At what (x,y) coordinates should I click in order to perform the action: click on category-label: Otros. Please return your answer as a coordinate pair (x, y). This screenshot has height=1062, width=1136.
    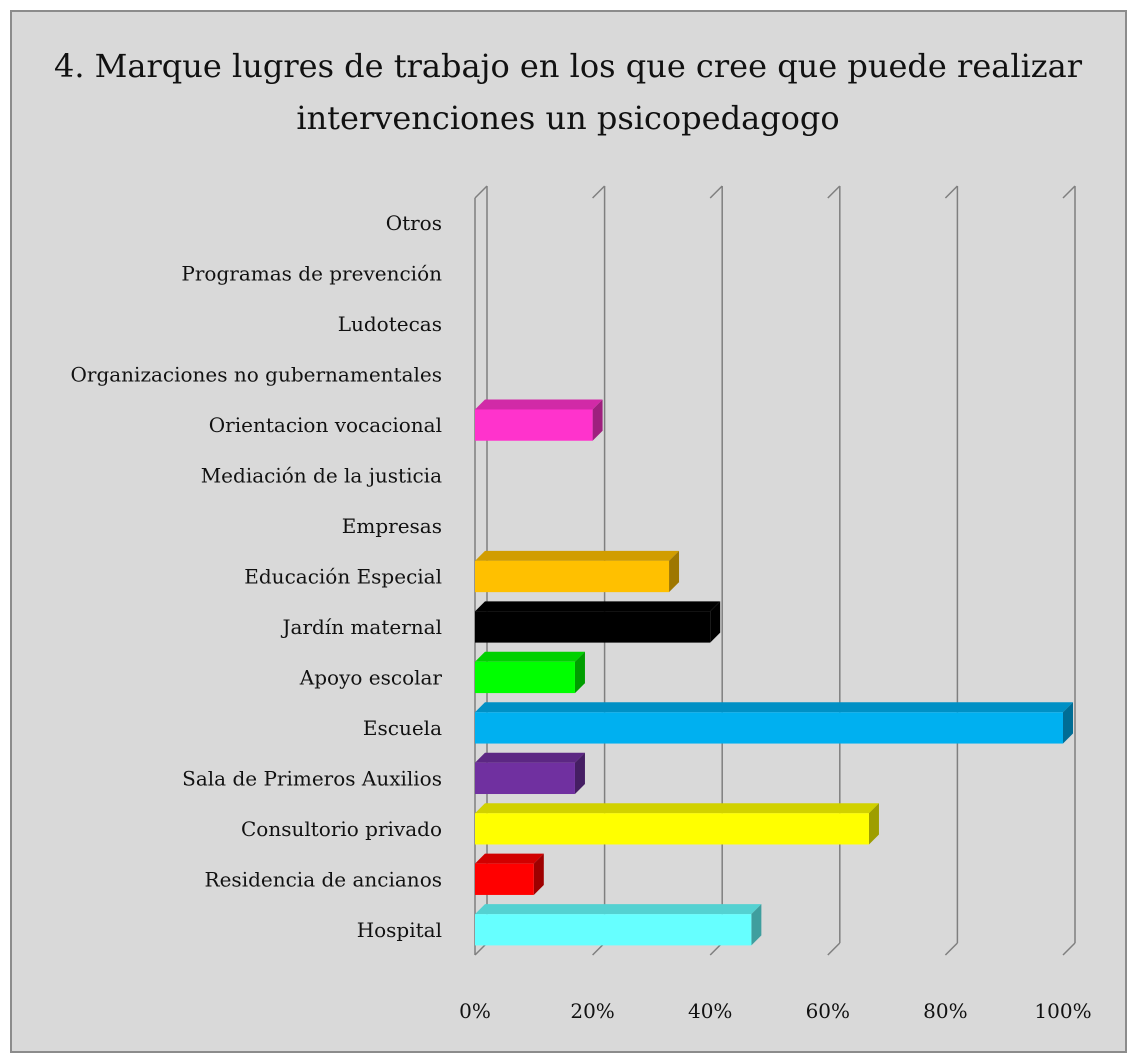
    Looking at the image, I should click on (414, 223).